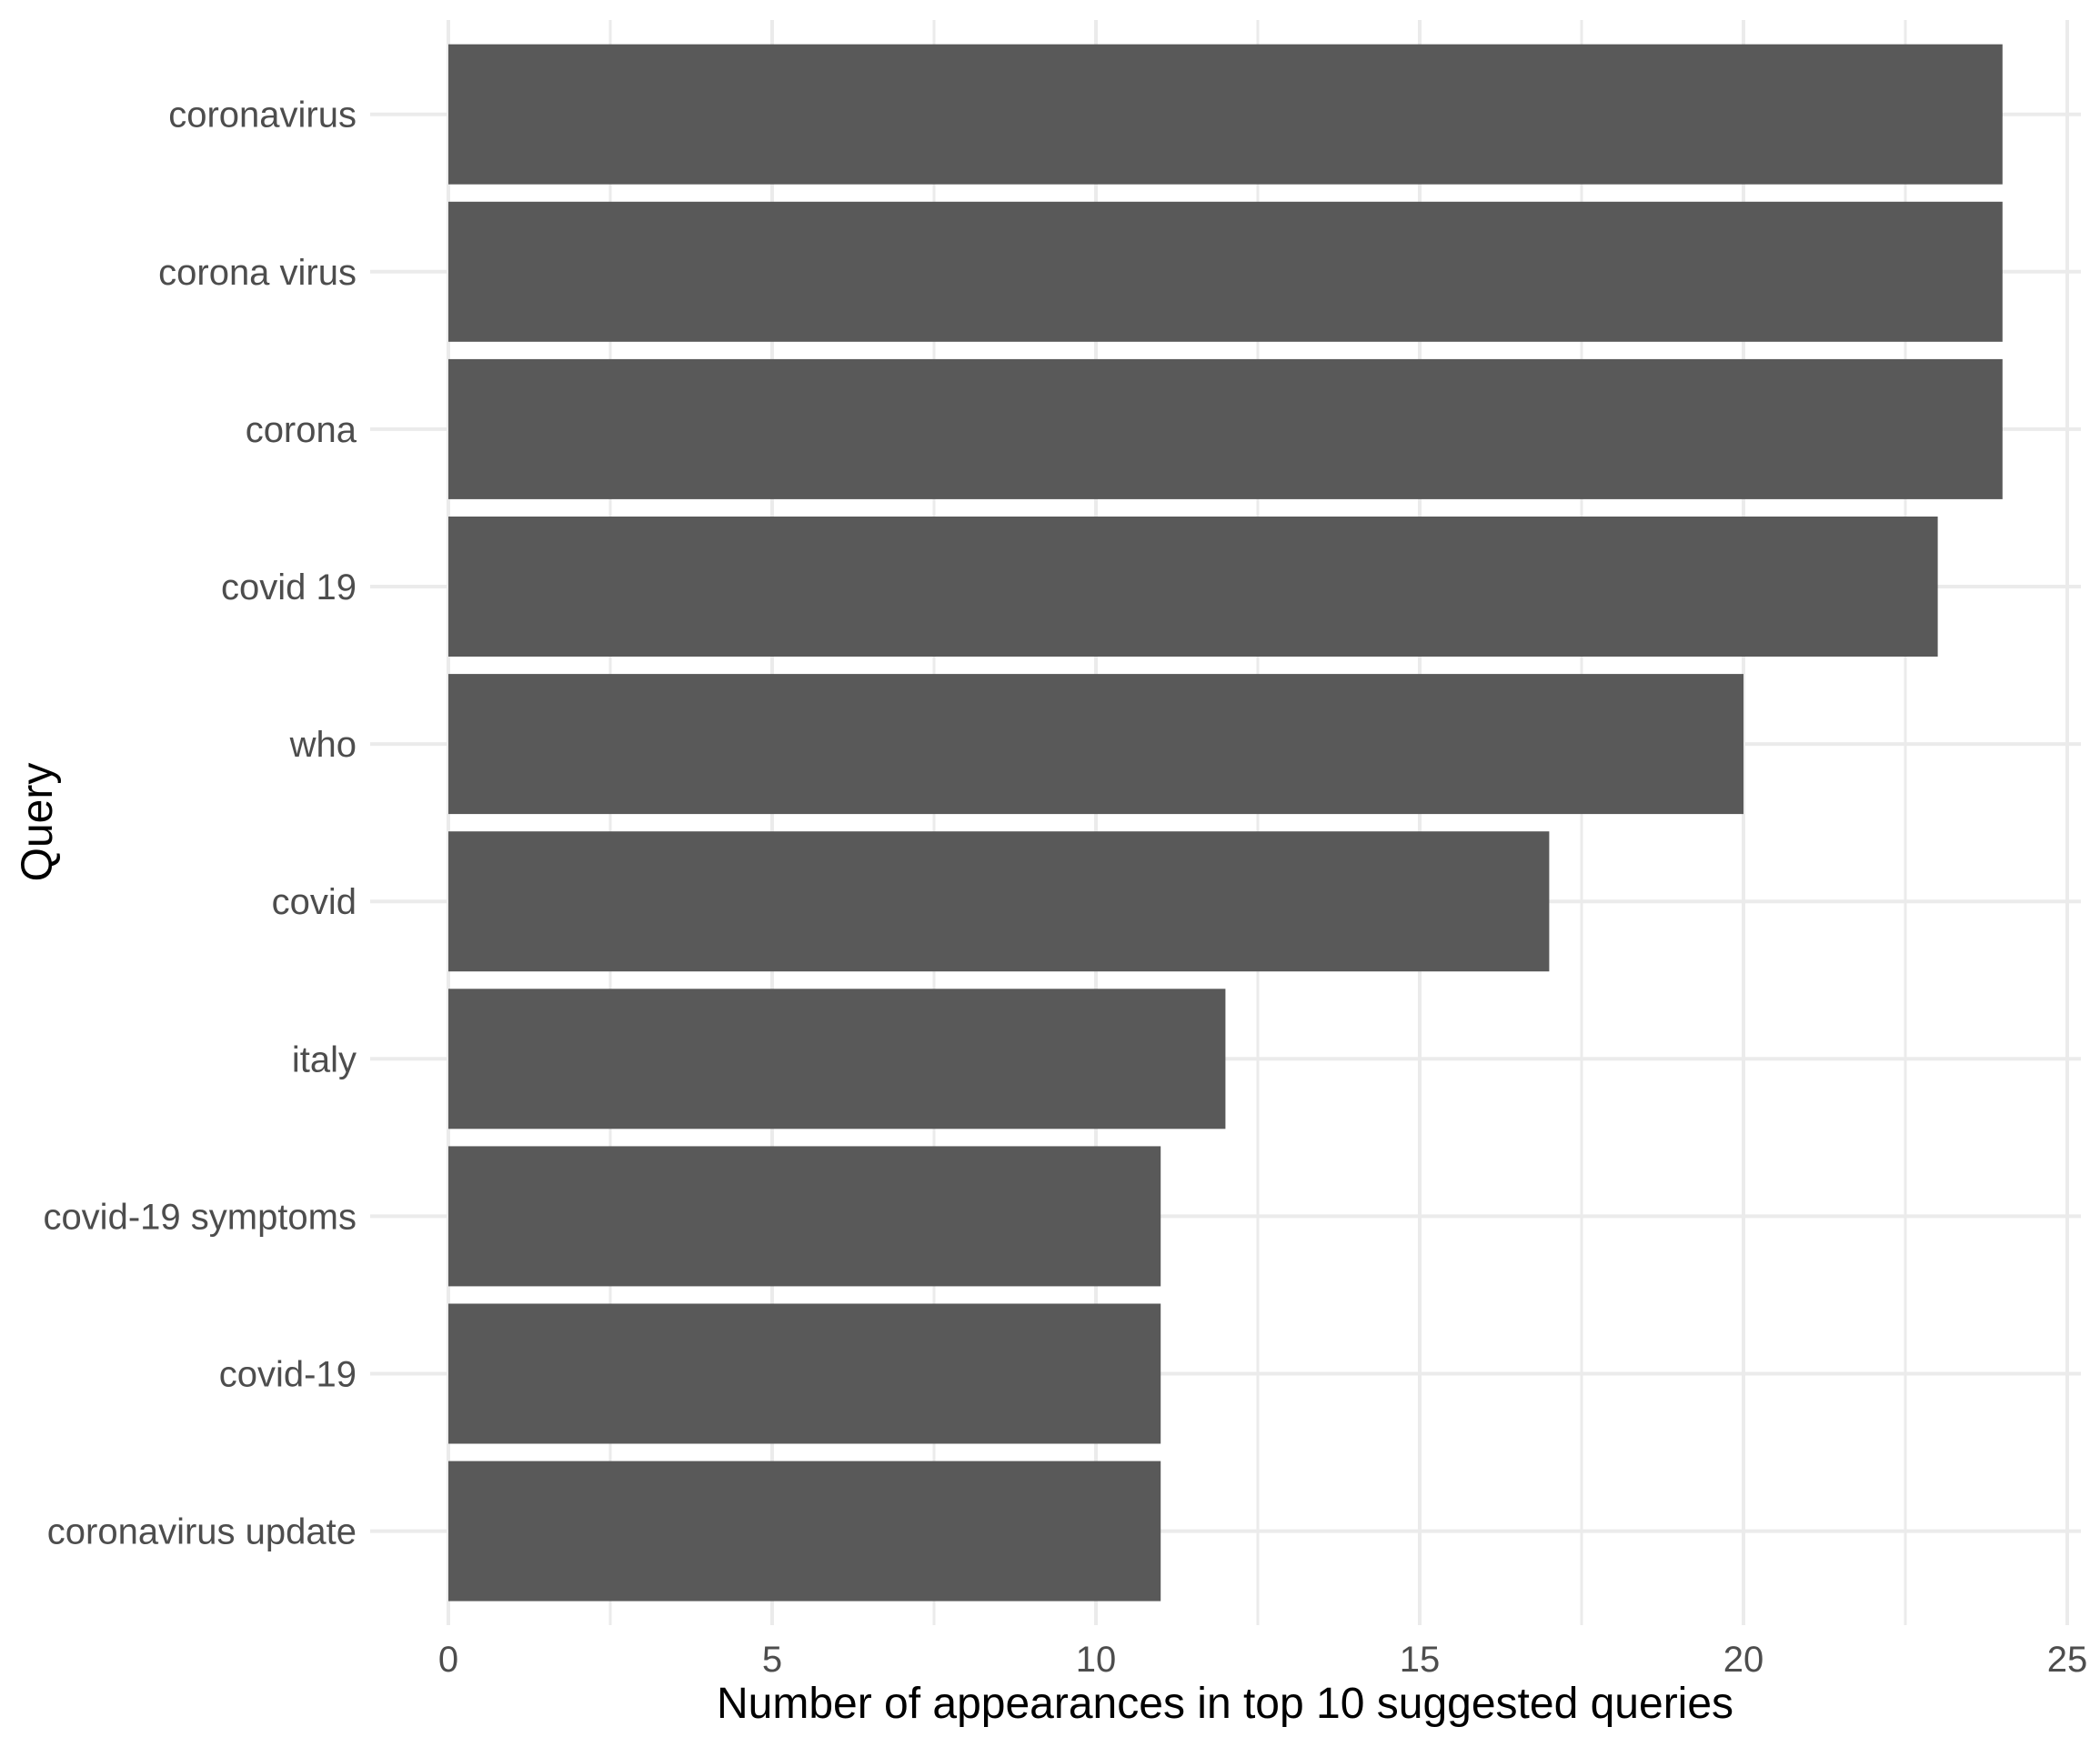  What do you see at coordinates (262, 115) in the screenshot?
I see `y-tick-label: coronavirus` at bounding box center [262, 115].